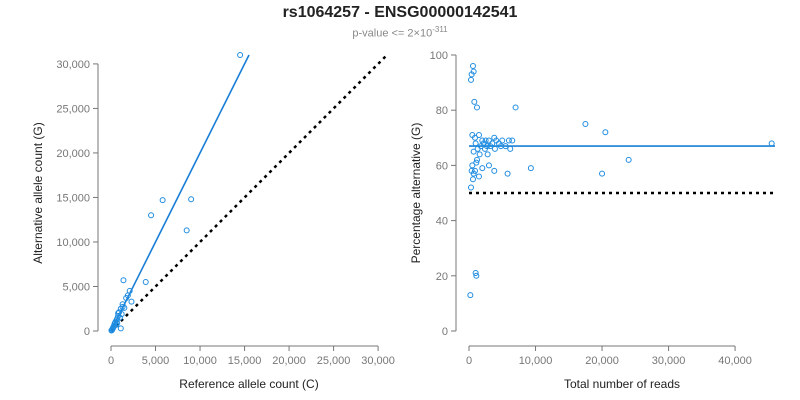  Describe the element at coordinates (248, 384) in the screenshot. I see `x-axis-label: Reference allele count (C)` at that location.